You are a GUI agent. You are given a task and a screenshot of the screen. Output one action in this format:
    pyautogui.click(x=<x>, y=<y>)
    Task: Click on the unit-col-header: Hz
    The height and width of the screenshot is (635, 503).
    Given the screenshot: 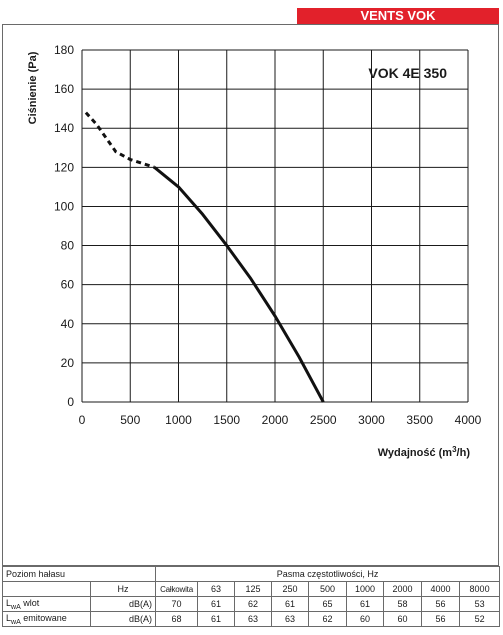 What is the action you would take?
    pyautogui.click(x=123, y=589)
    